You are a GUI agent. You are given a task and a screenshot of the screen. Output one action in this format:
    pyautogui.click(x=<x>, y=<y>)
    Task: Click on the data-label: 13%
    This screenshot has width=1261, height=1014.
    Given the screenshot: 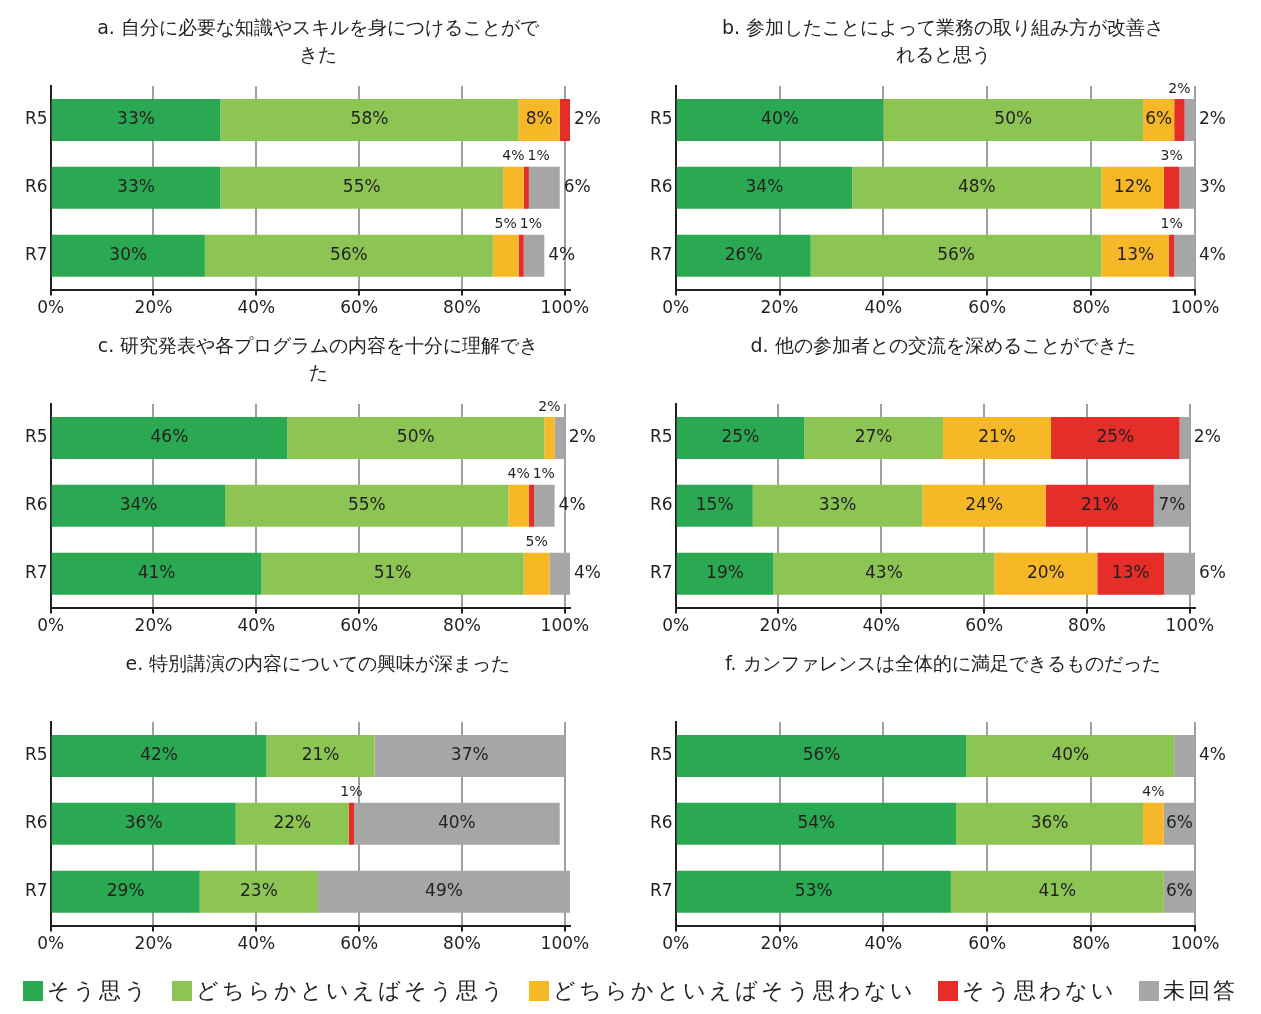 What is the action you would take?
    pyautogui.click(x=1130, y=572)
    